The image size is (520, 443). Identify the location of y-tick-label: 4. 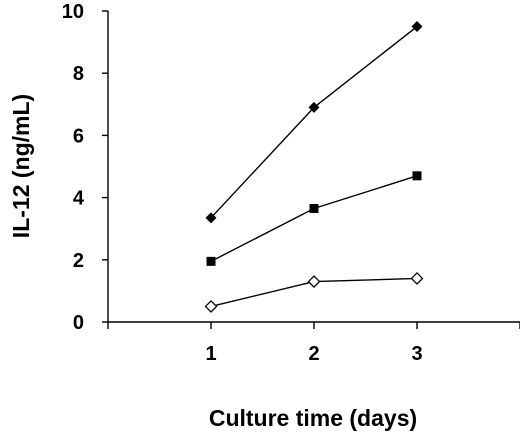
(79, 199).